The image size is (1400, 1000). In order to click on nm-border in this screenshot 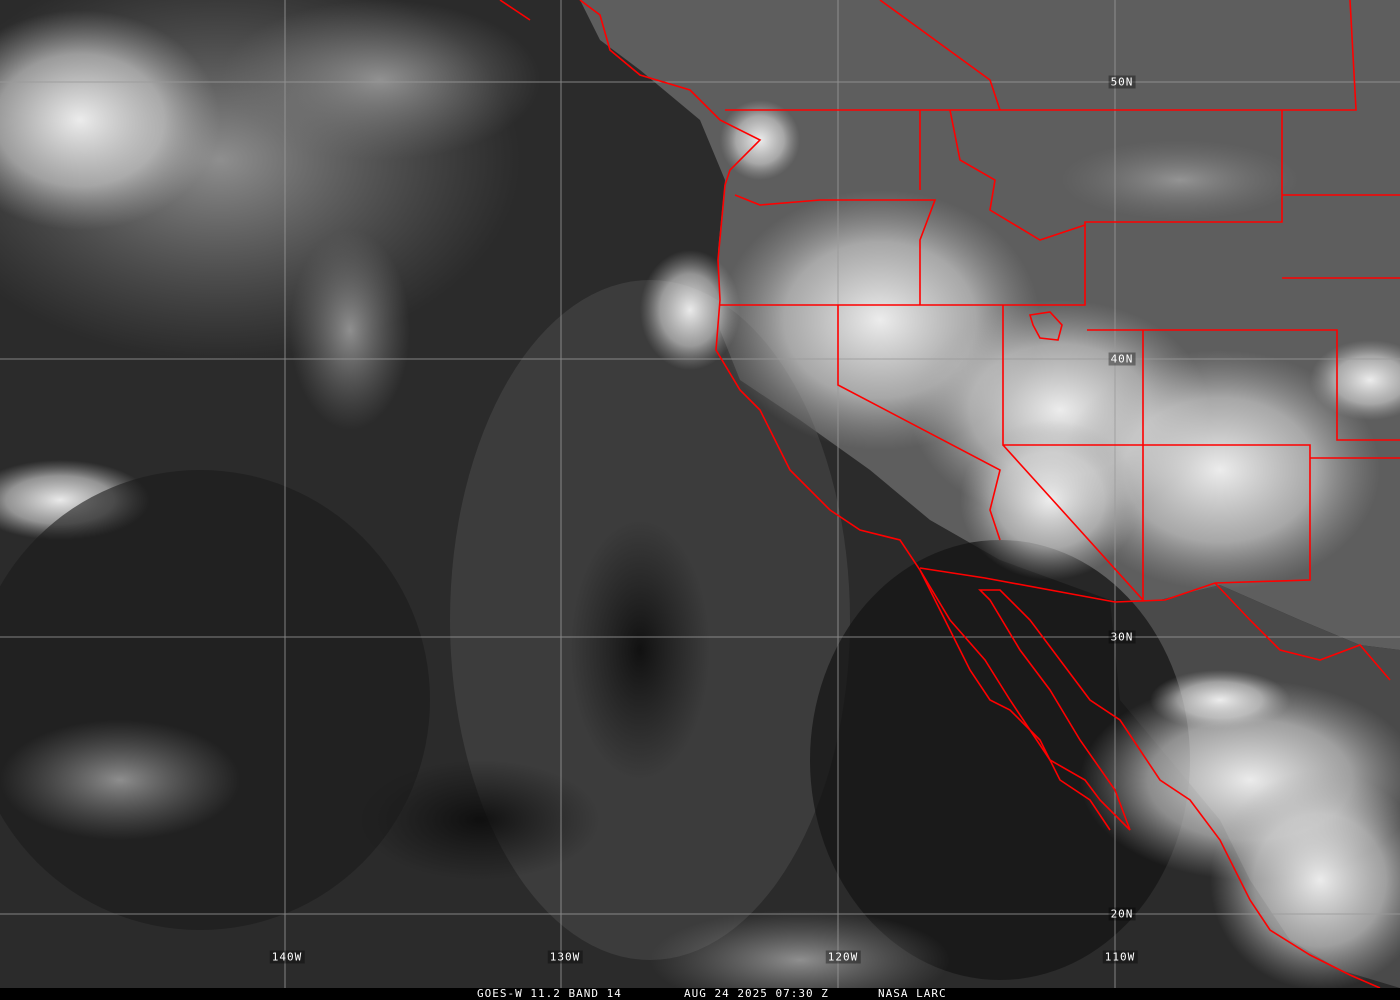, I will do `click(1271, 394)`.